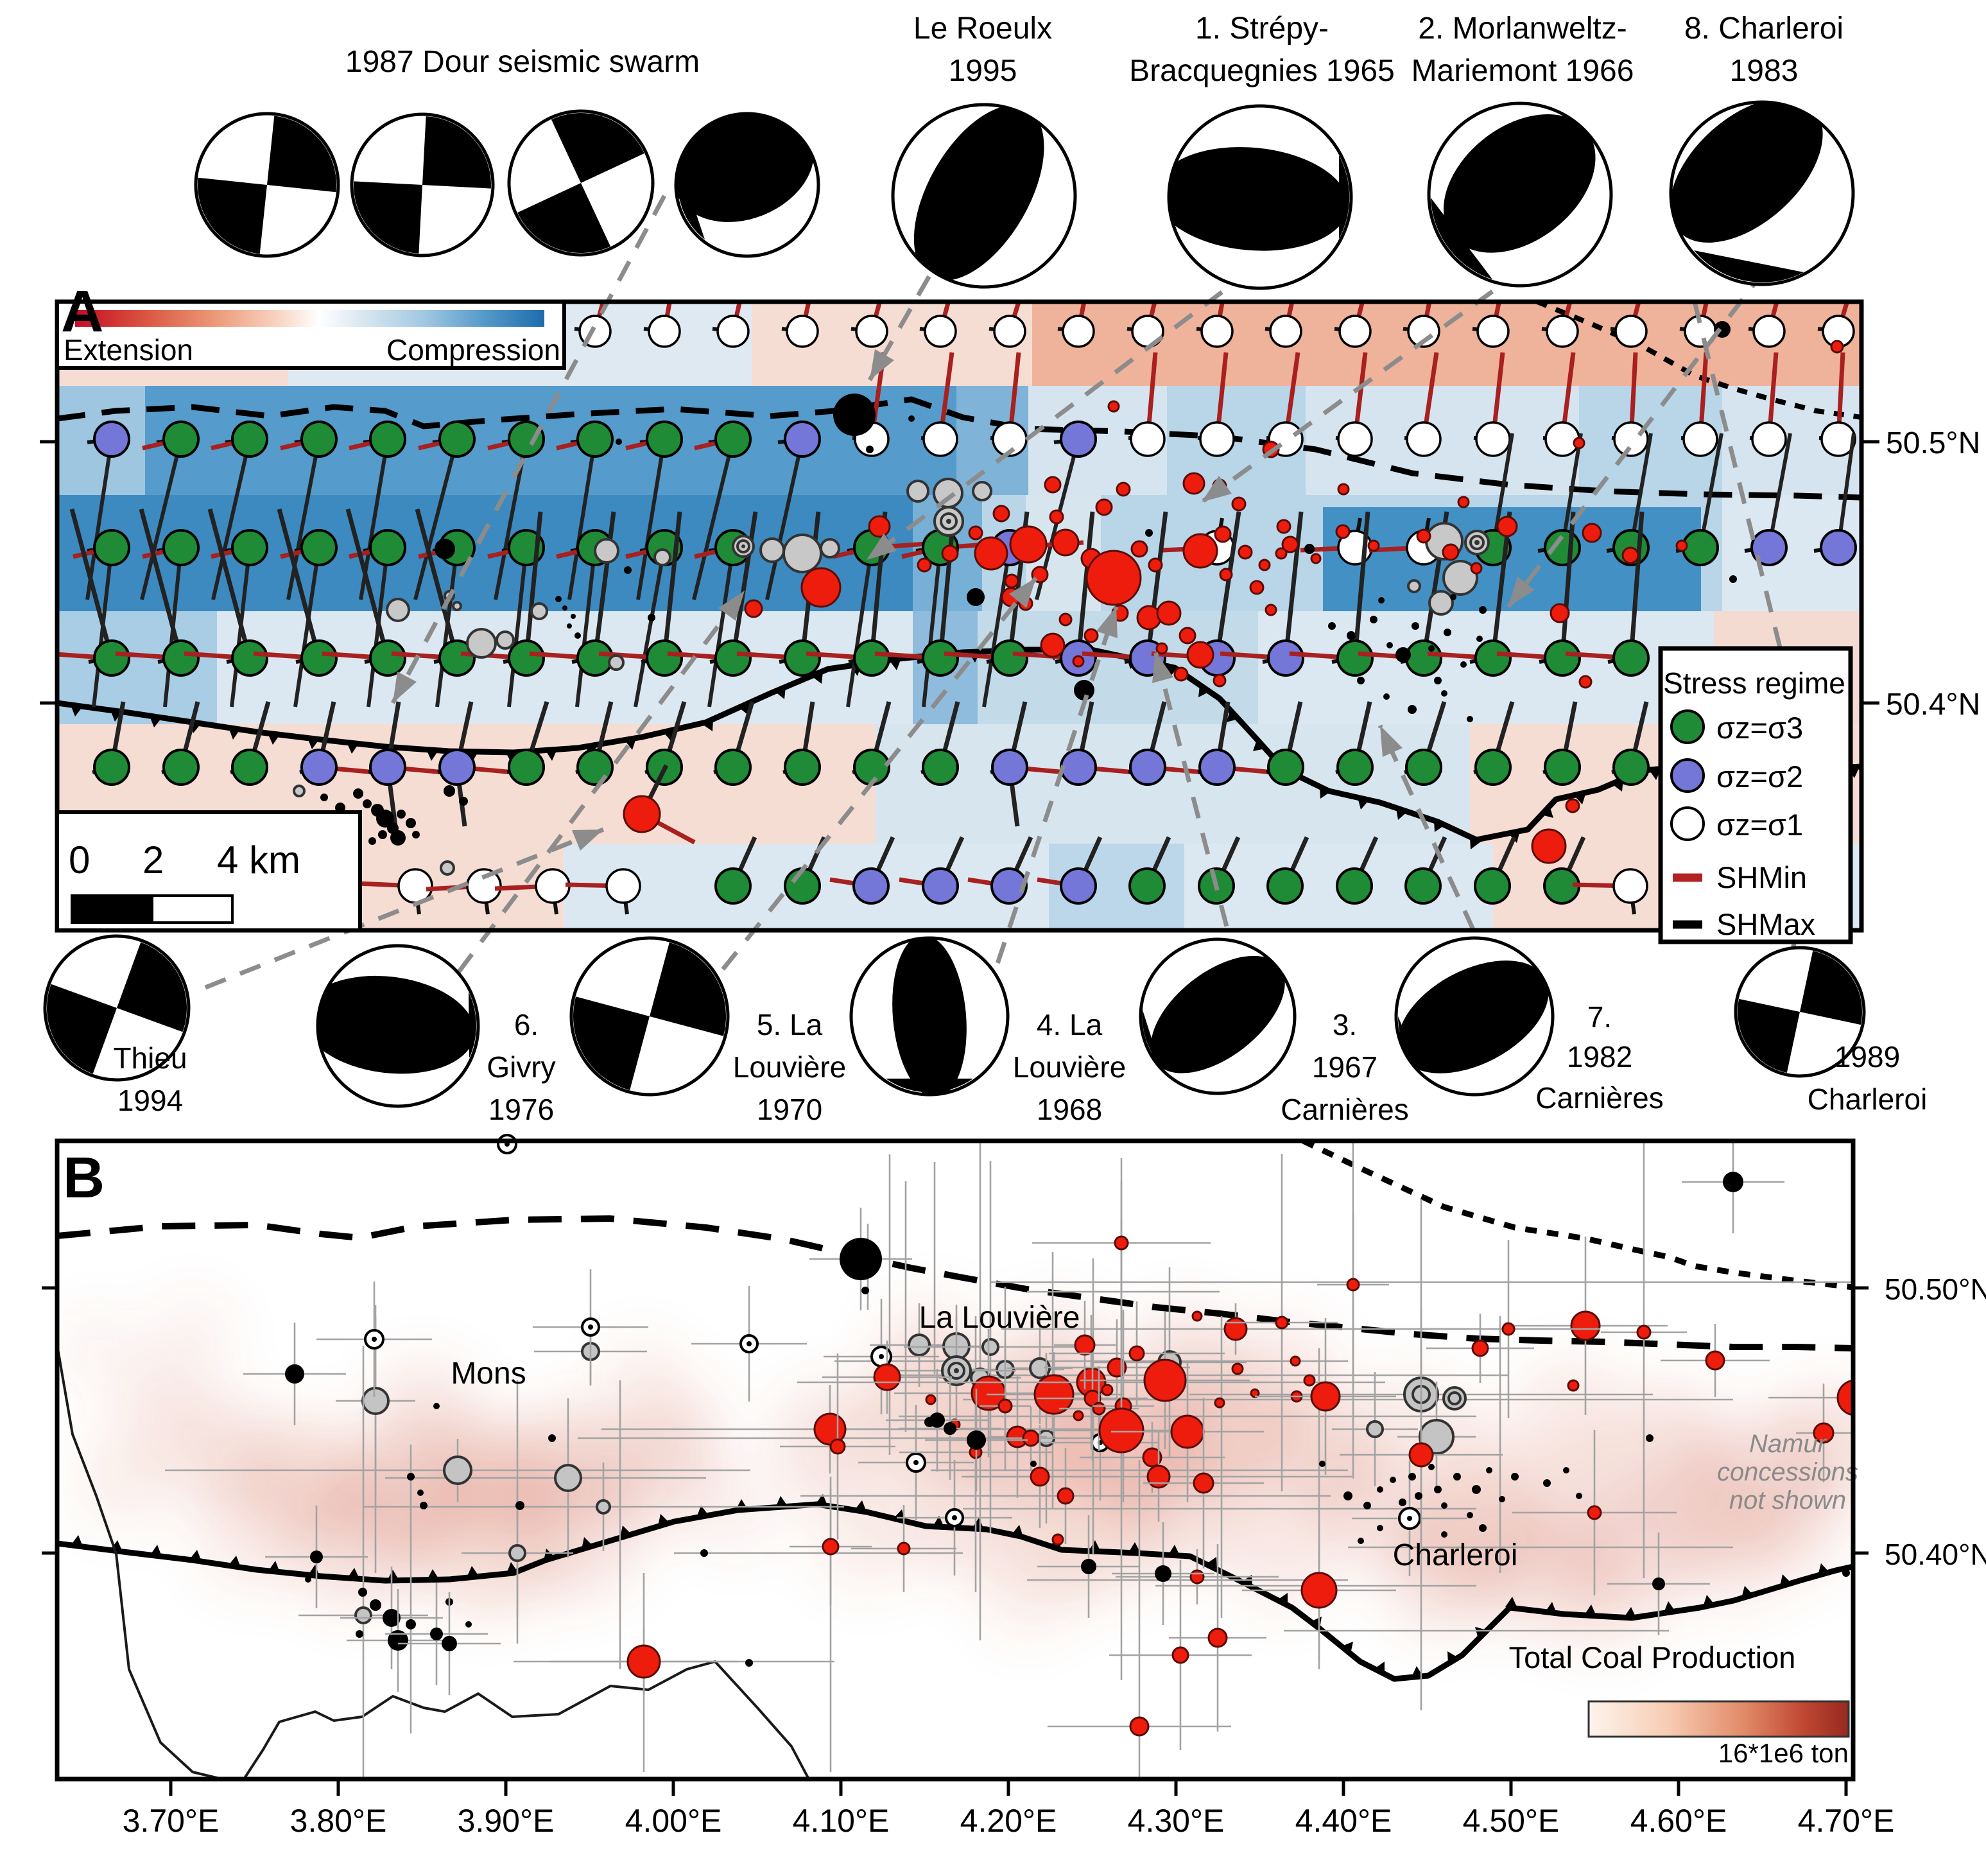  I want to click on svg-text: SHMax, so click(1766, 924).